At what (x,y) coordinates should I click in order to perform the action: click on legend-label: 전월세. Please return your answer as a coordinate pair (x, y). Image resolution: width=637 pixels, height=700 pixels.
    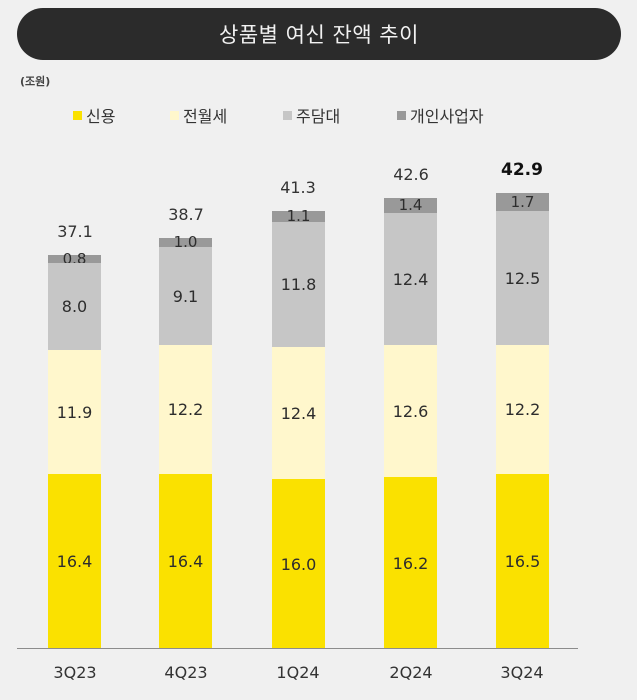
    Looking at the image, I should click on (205, 116).